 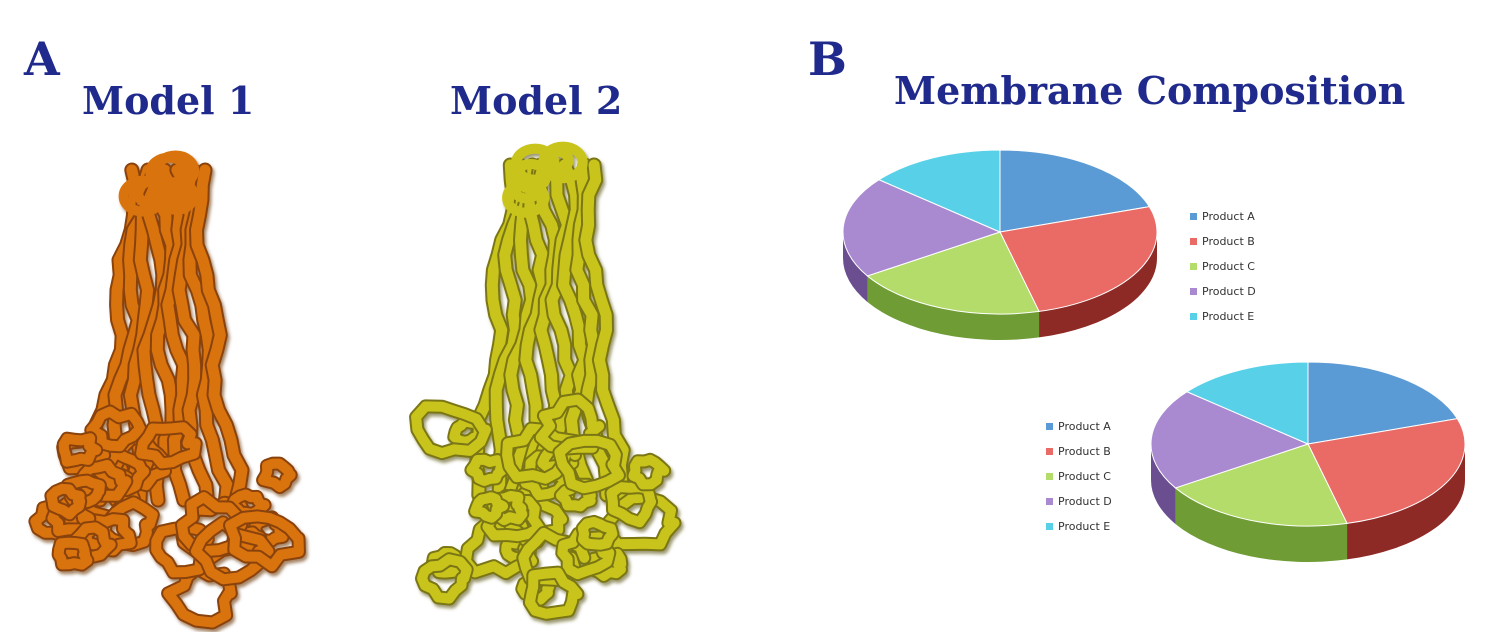 I want to click on panel-label-a: A, so click(x=42, y=59).